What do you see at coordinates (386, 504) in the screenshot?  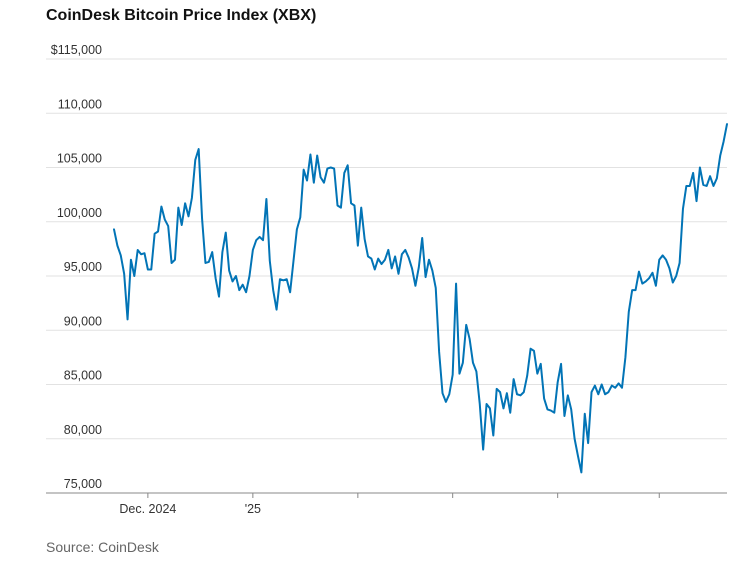 I see `x-axis: Dec. 2024 '25` at bounding box center [386, 504].